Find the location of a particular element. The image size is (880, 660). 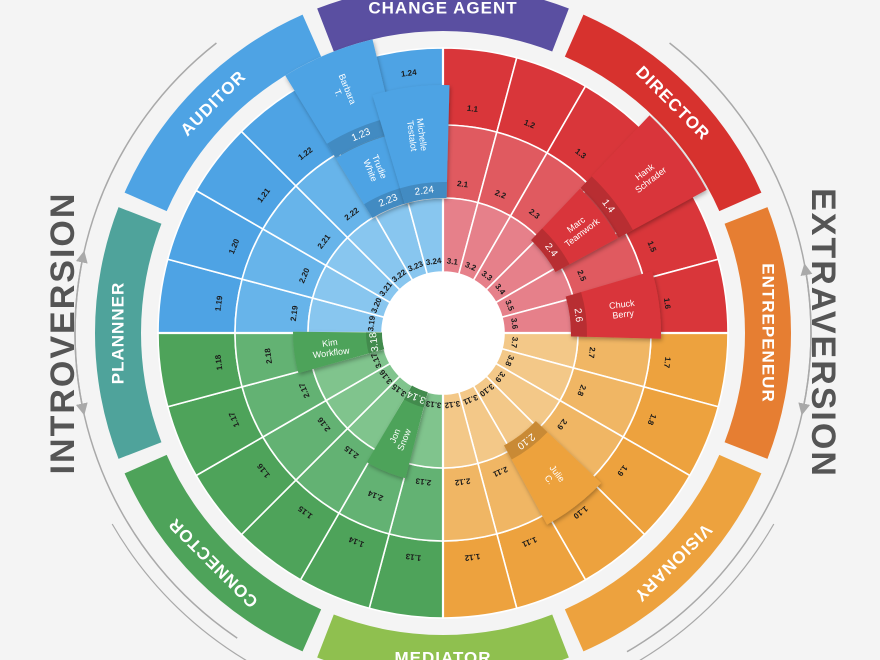

highlight-person-name: ChuckBerry is located at coordinates (622, 309).